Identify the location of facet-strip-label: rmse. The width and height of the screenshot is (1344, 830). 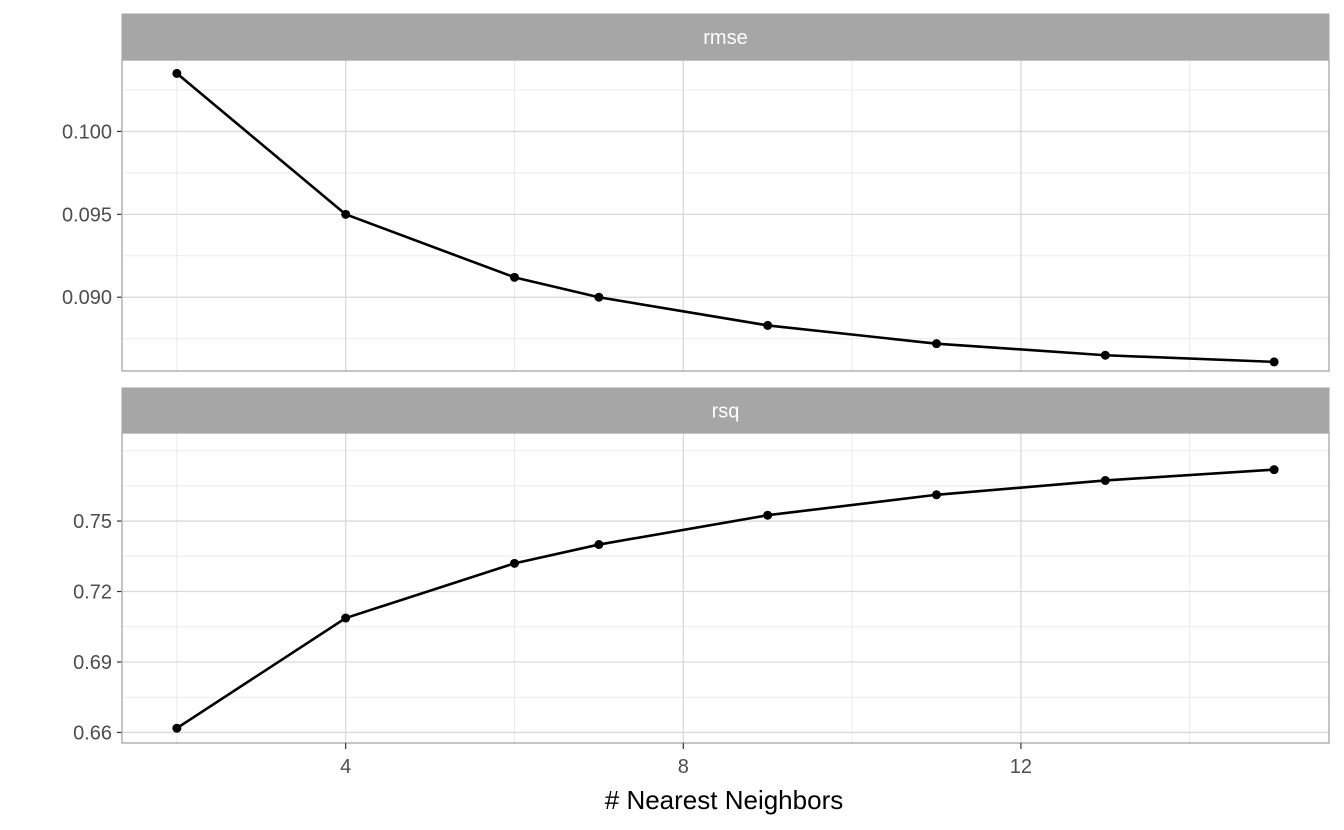
(725, 38).